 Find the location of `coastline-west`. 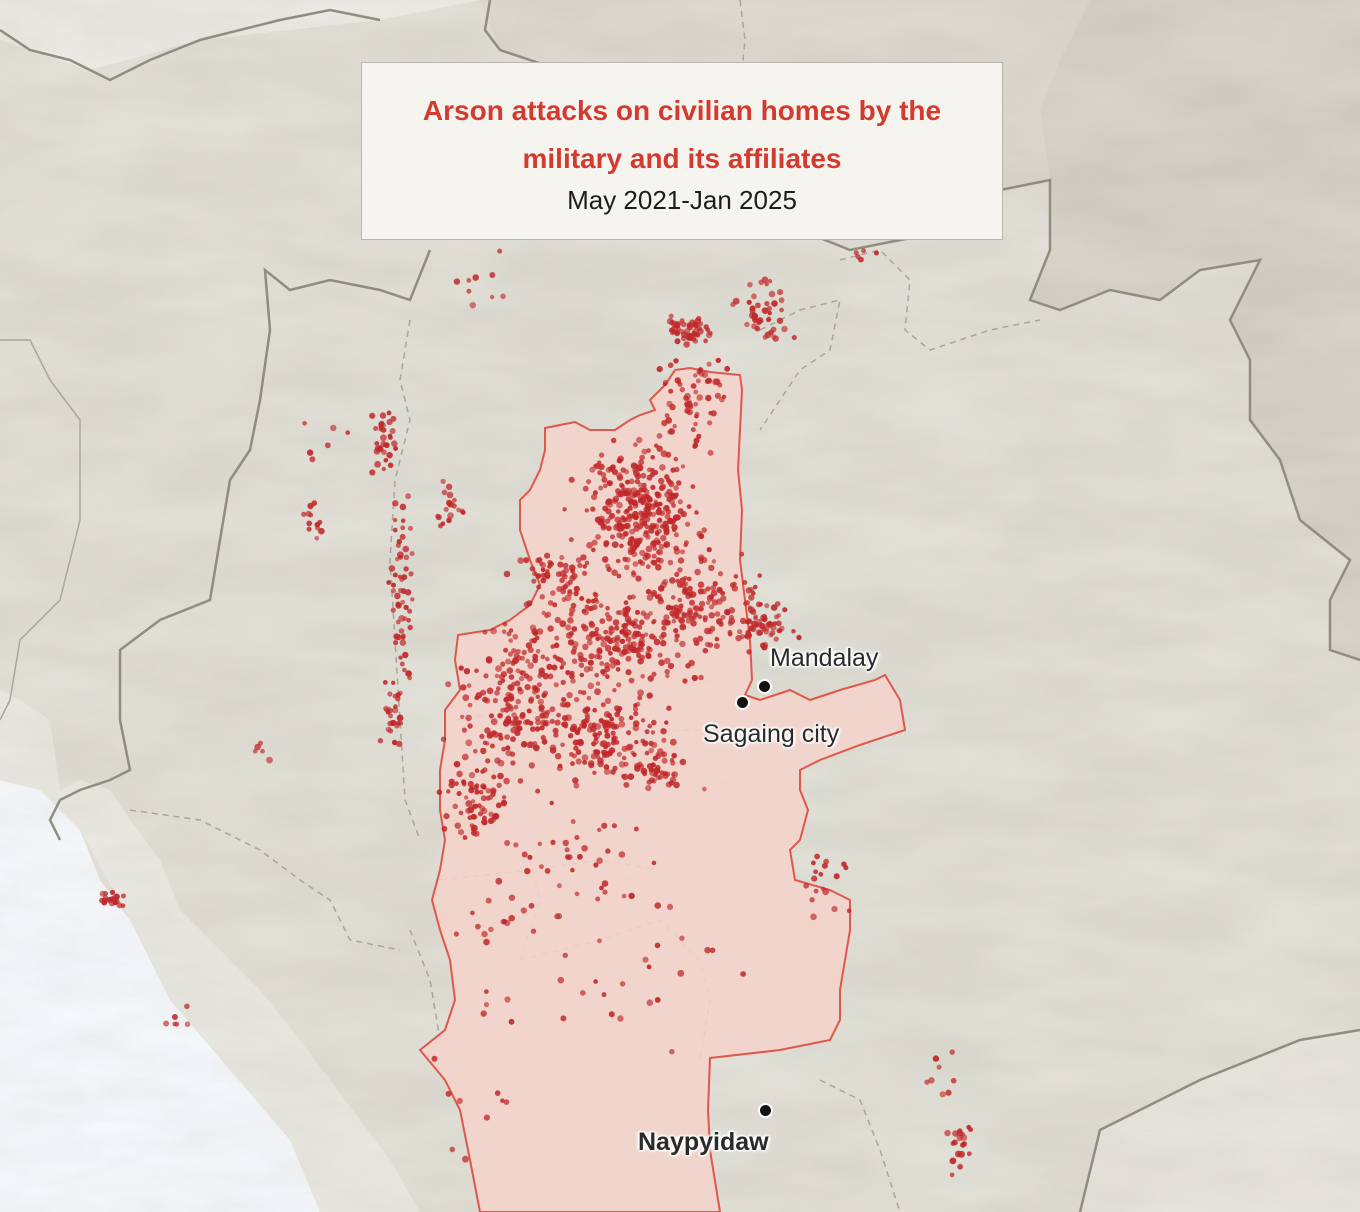

coastline-west is located at coordinates (40, 530).